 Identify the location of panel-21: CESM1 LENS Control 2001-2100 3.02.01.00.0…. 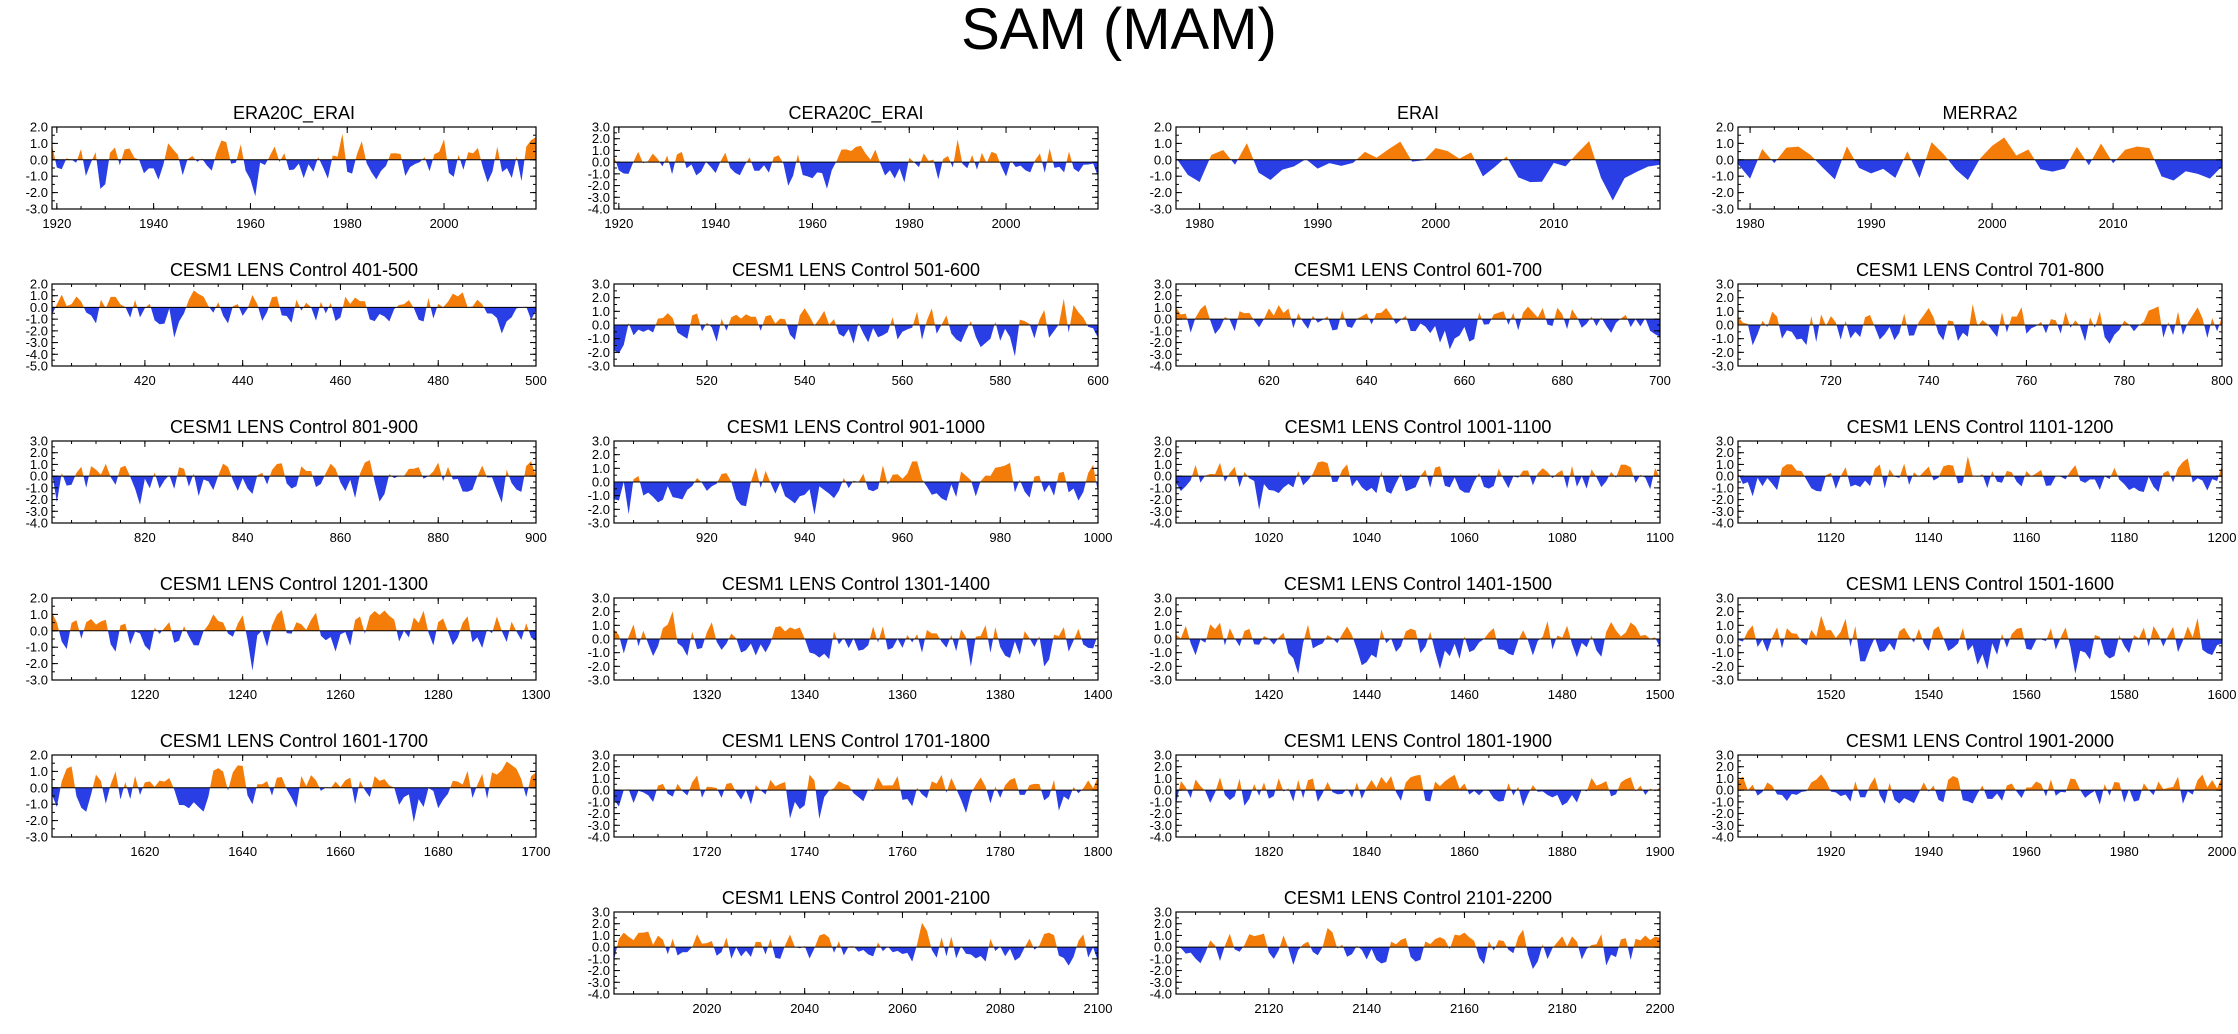
(850, 952).